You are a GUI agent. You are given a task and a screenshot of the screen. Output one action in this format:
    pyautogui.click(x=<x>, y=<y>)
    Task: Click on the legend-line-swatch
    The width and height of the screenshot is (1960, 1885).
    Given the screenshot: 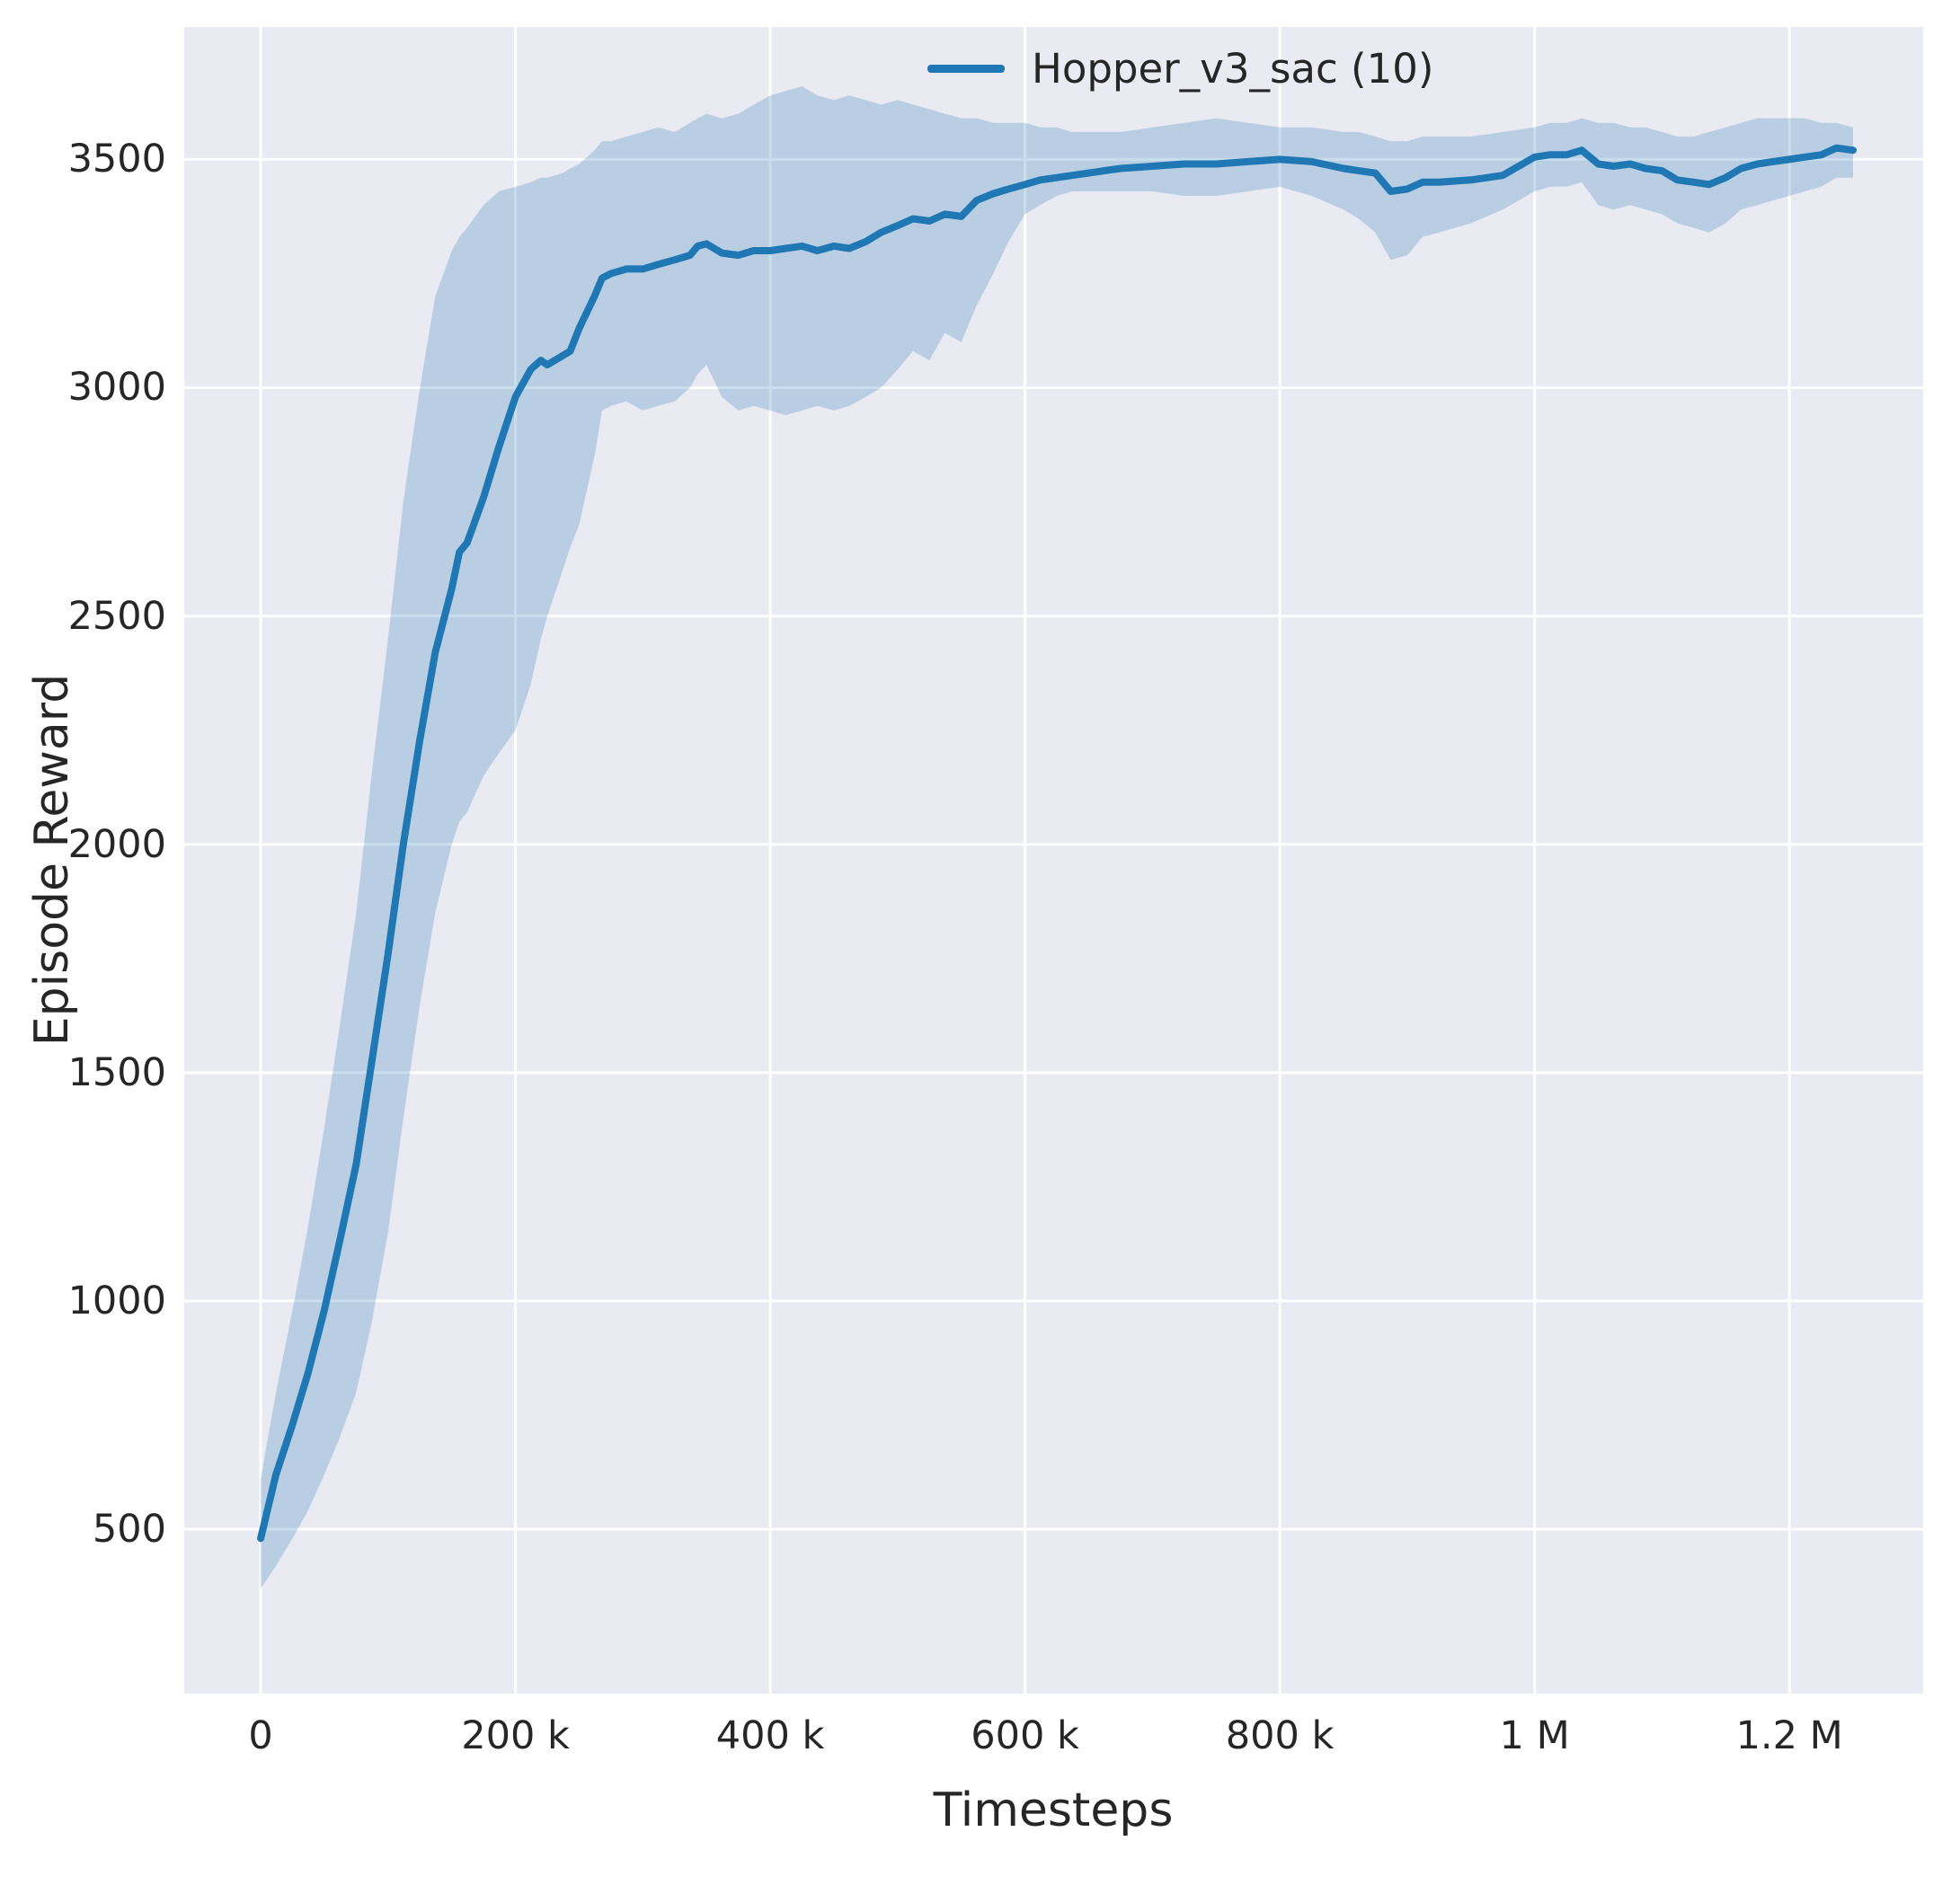 What is the action you would take?
    pyautogui.click(x=966, y=69)
    